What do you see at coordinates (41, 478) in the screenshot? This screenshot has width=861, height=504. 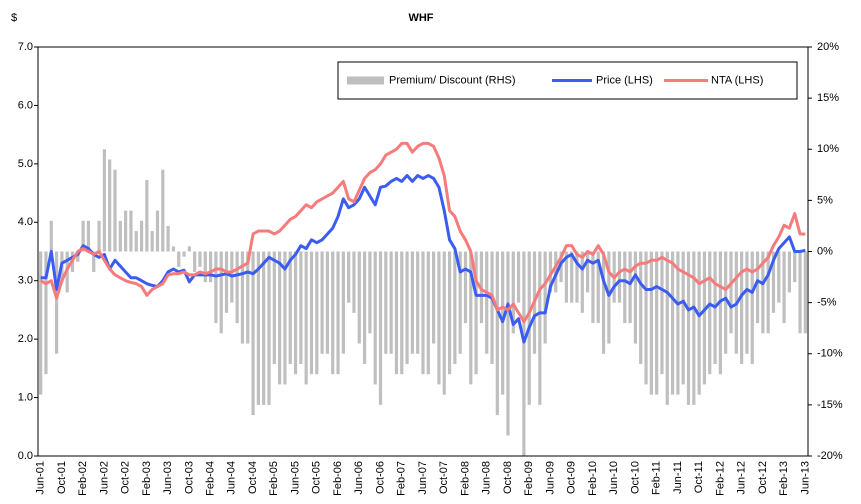 I see `x-tick-label: Jun-01` at bounding box center [41, 478].